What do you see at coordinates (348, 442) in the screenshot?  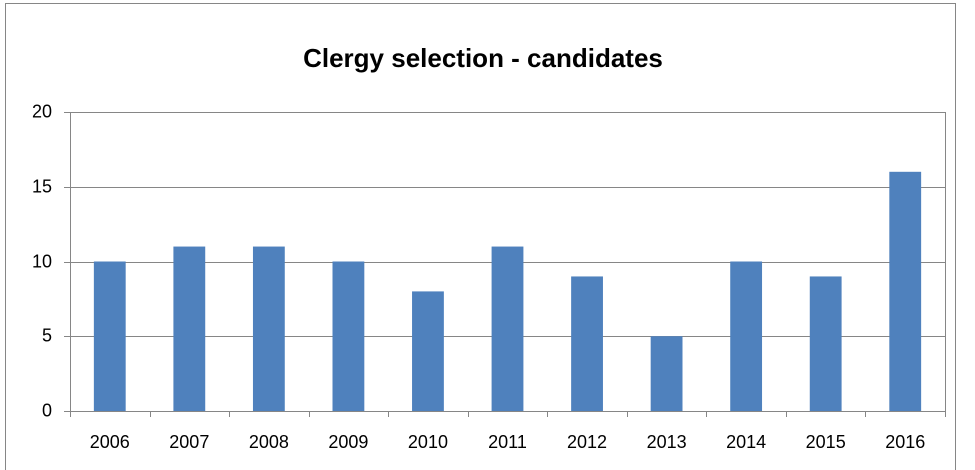 I see `x-tick-label: 2009` at bounding box center [348, 442].